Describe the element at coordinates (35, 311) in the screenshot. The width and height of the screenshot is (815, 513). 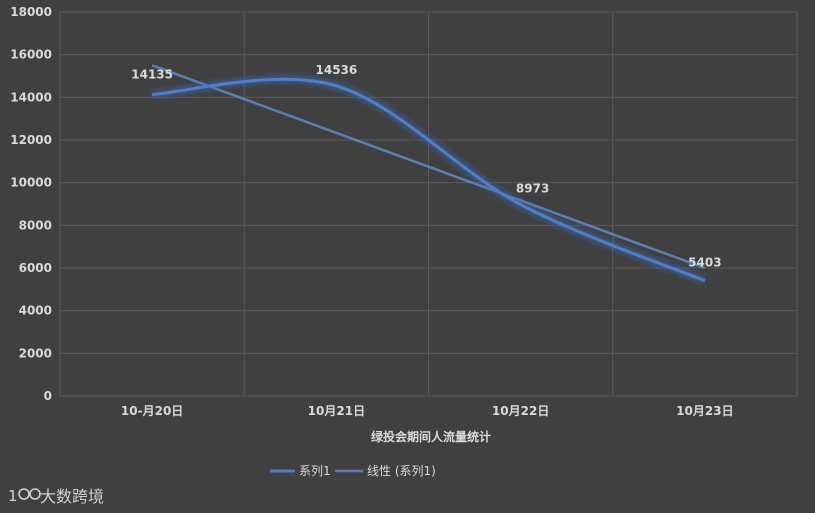
I see `y-tick-label: 4000` at that location.